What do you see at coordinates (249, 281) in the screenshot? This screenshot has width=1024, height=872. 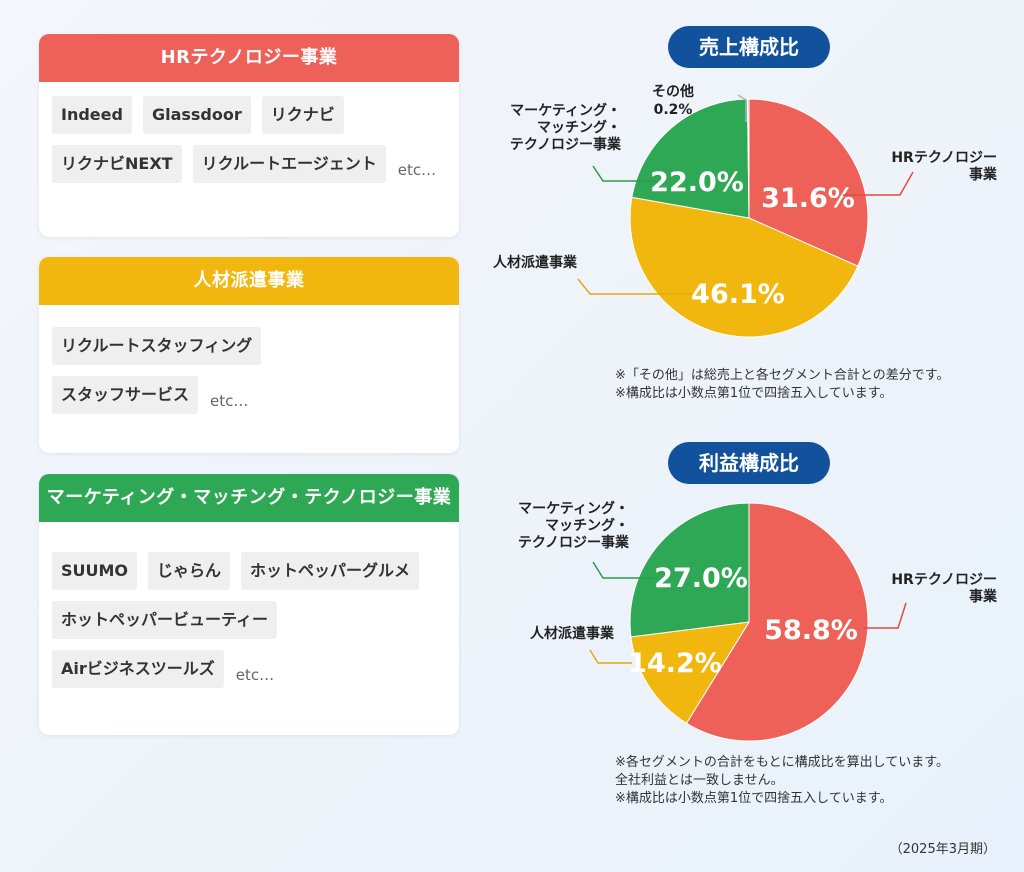 I see `segment-card-title: 人材派遣事業` at bounding box center [249, 281].